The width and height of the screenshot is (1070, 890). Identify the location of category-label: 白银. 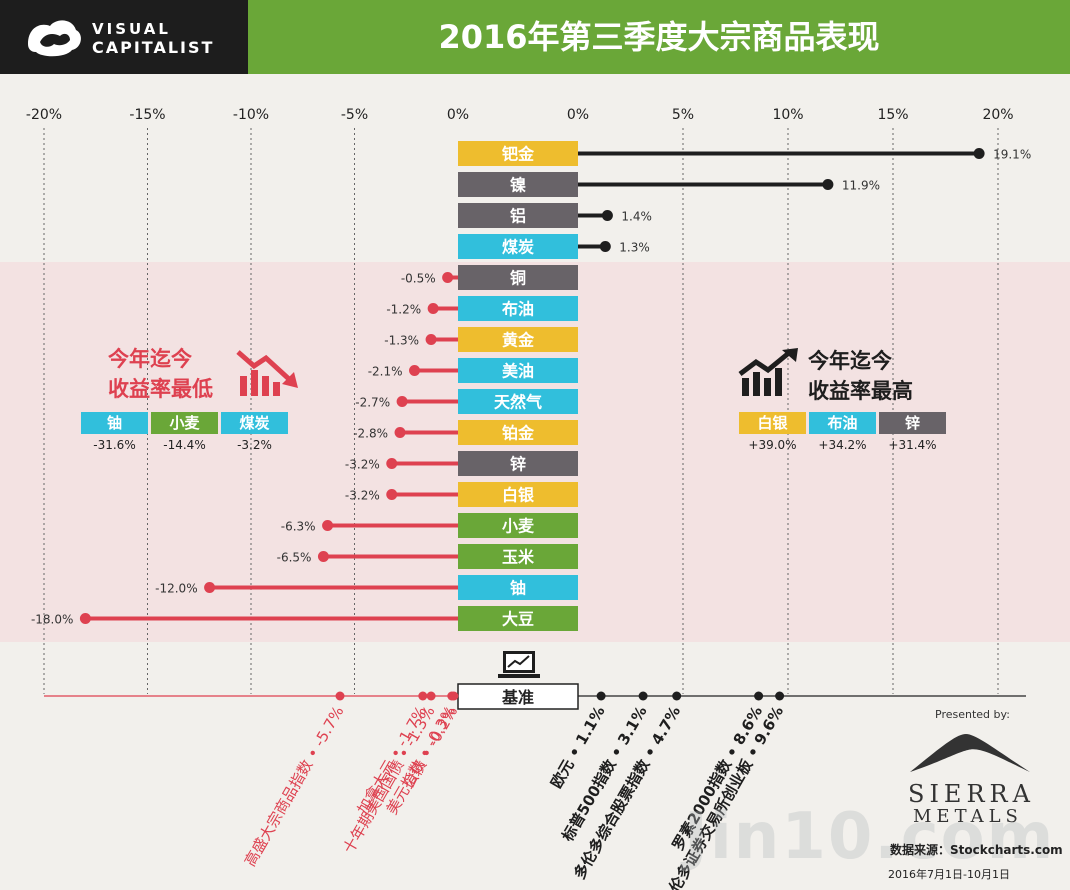
(518, 495).